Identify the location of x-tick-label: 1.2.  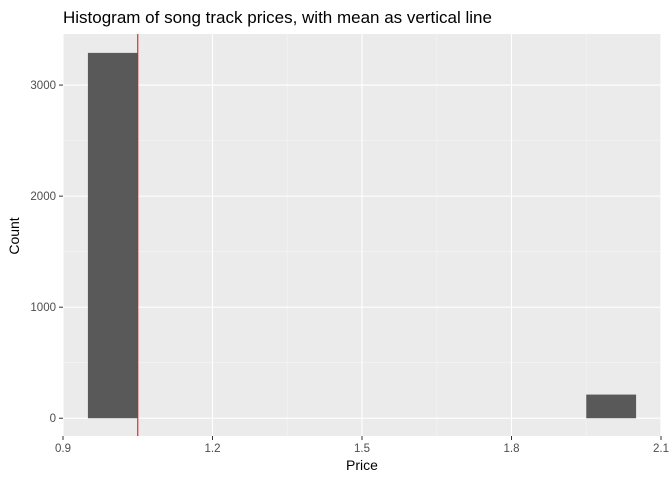
(213, 449).